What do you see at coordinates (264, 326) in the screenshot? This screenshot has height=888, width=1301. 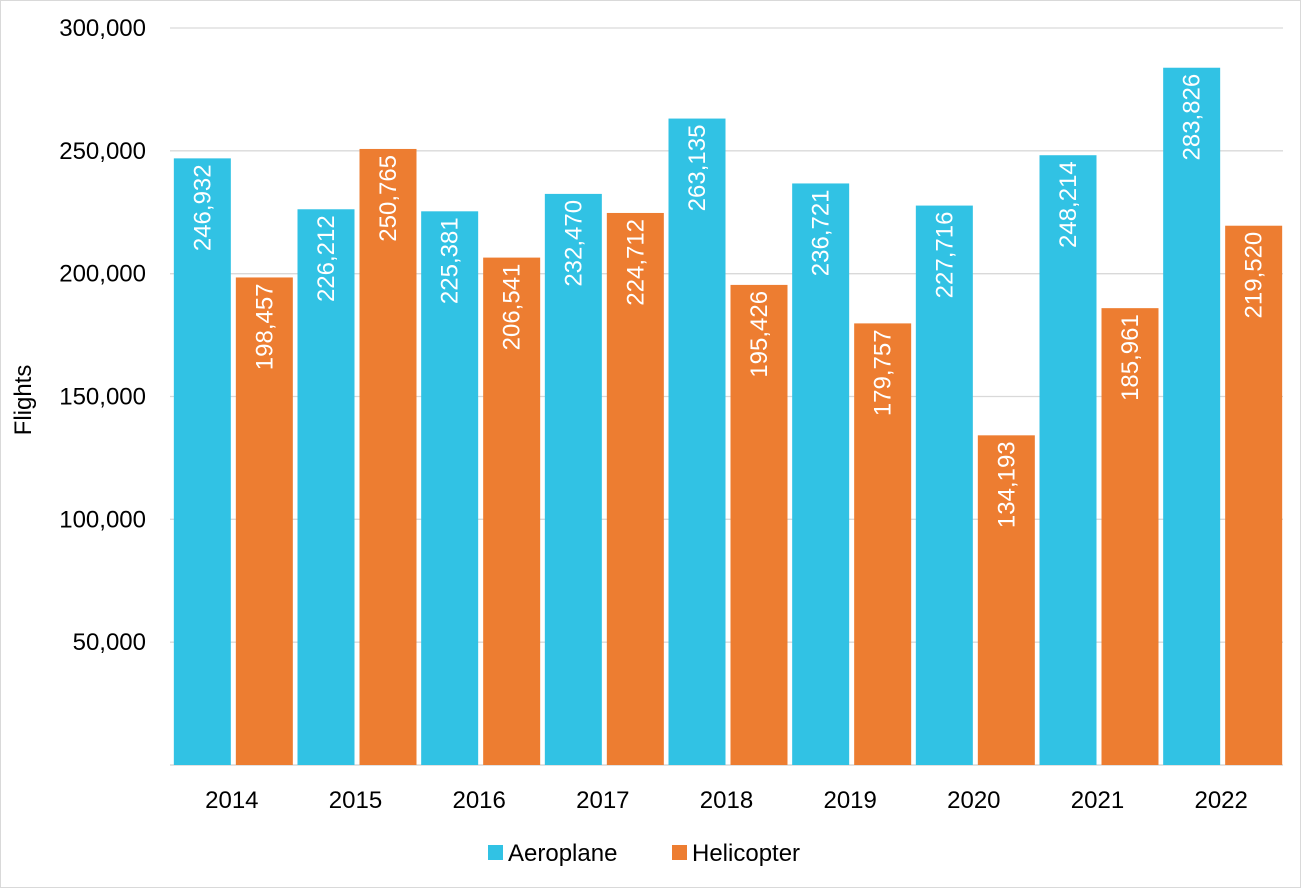 I see `data-label: 198,457` at bounding box center [264, 326].